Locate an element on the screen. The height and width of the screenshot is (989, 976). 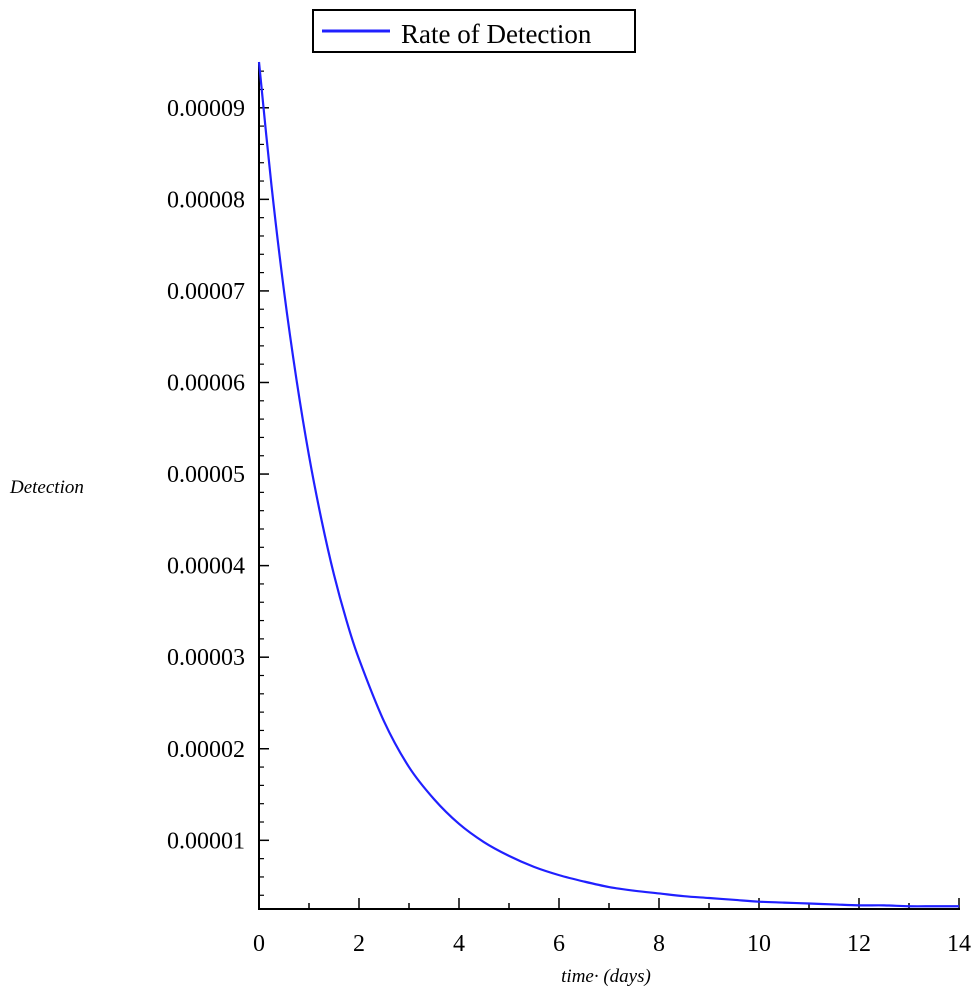
y-tick-label: 0.00009 is located at coordinates (206, 109).